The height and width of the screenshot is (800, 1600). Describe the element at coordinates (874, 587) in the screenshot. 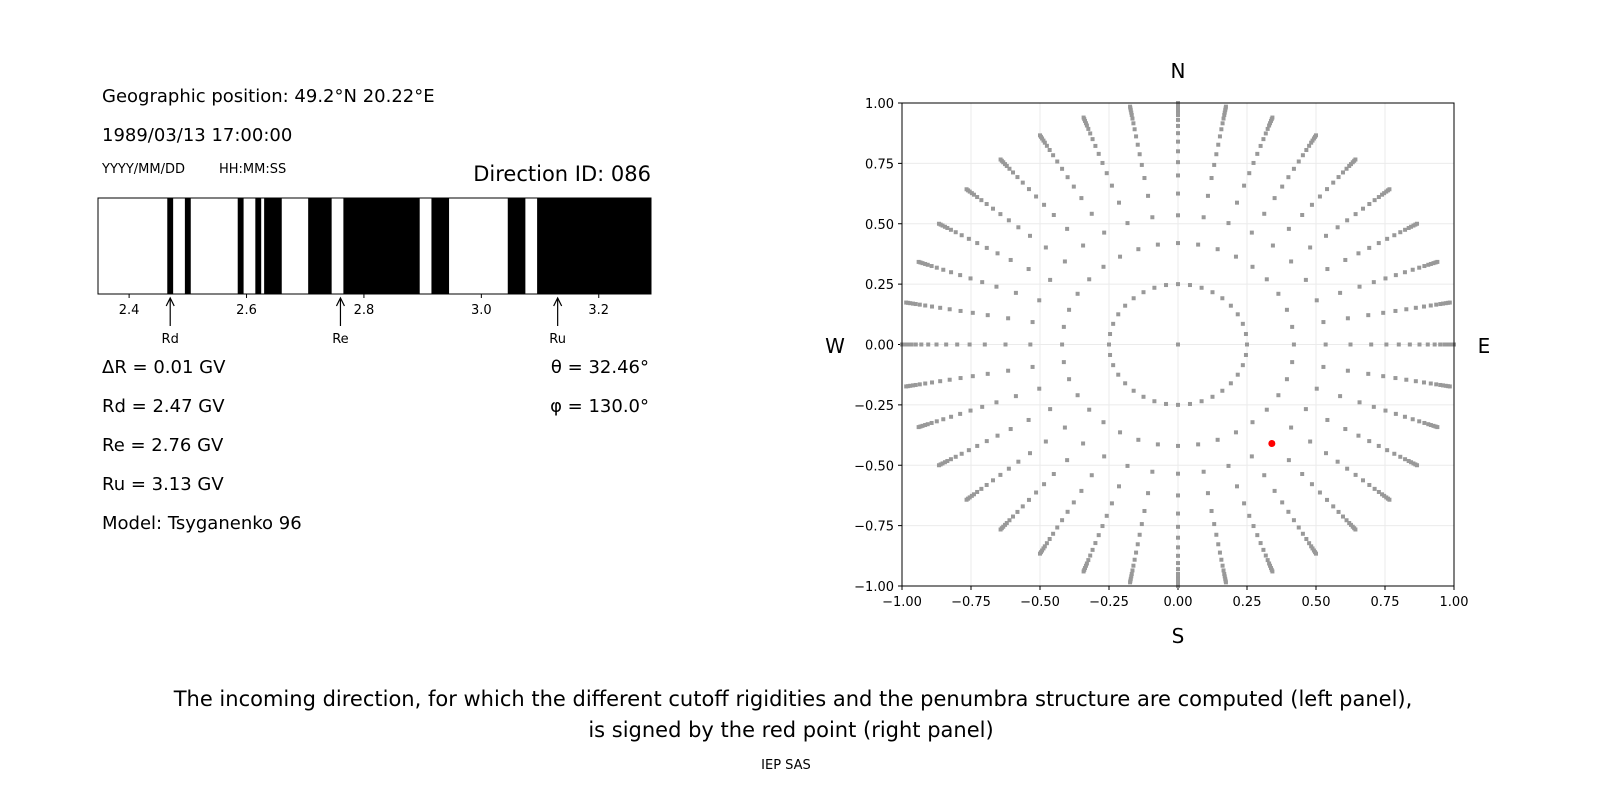

I see `y-tick-label: −1.00` at that location.